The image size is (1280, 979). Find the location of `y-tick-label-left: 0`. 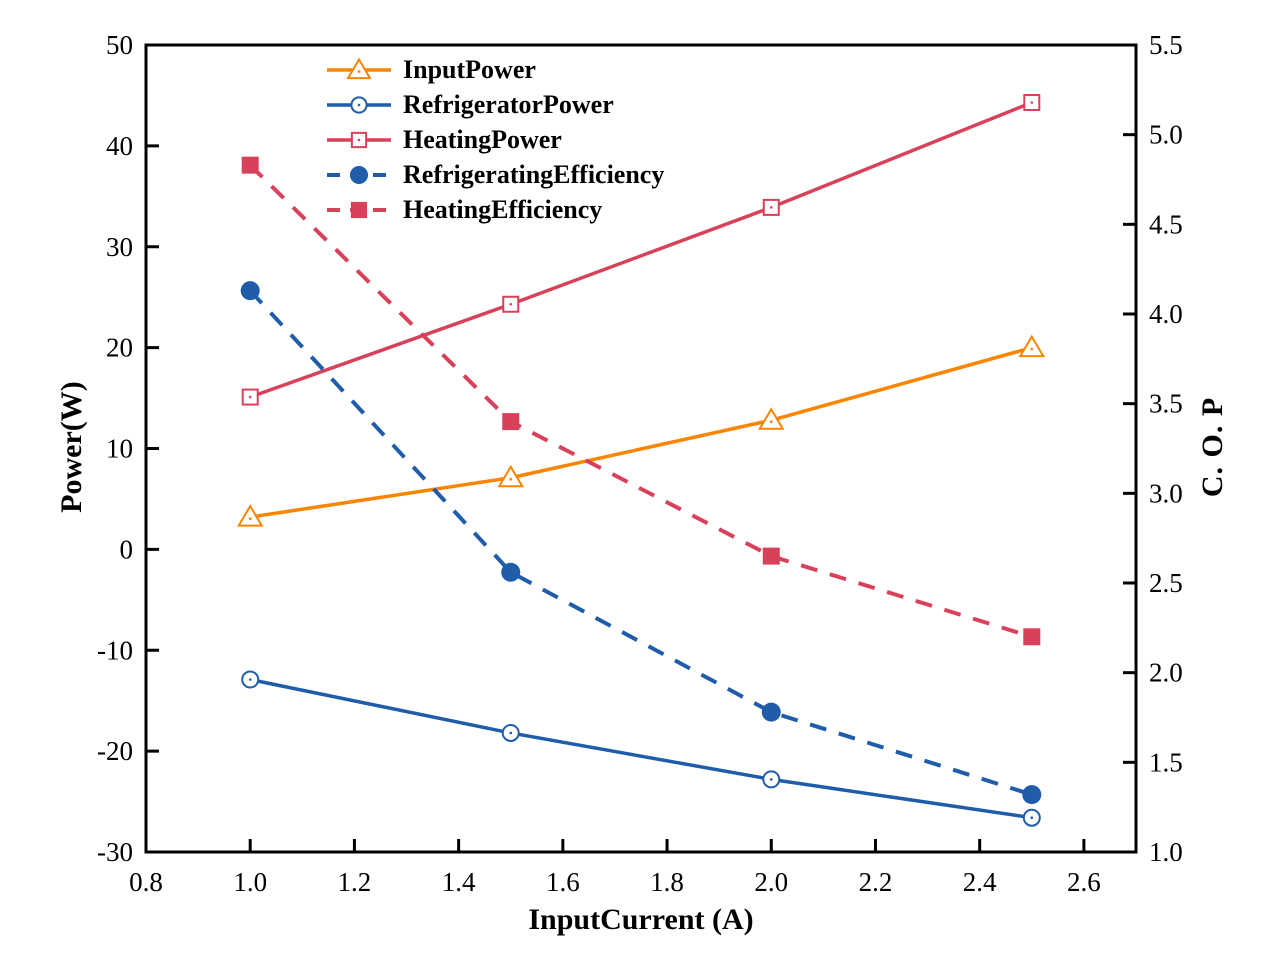

y-tick-label-left: 0 is located at coordinates (127, 549).